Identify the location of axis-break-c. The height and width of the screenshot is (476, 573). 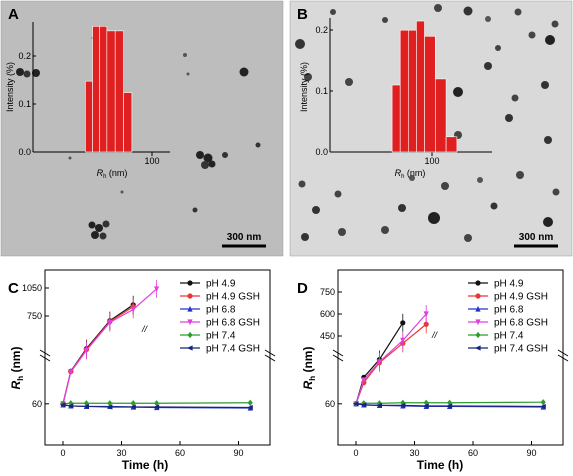
(157, 355).